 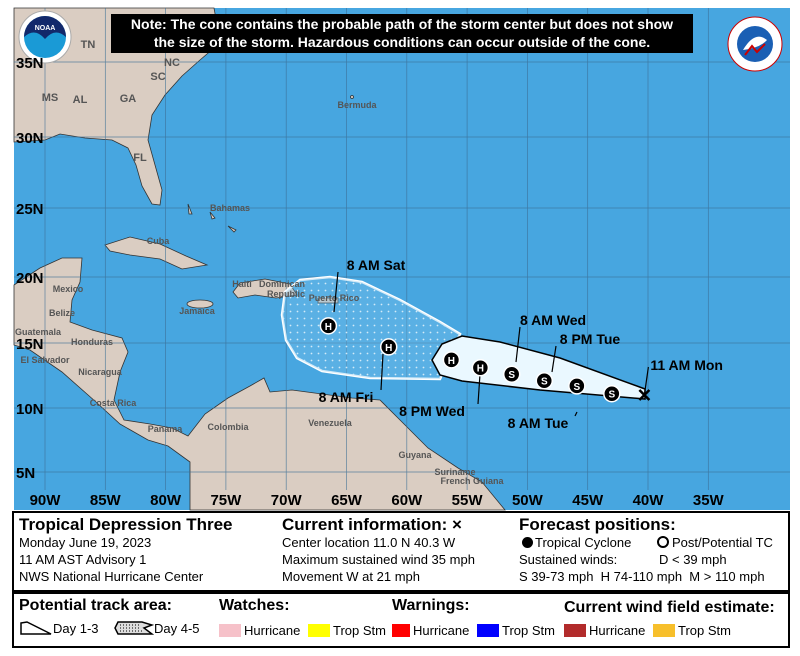 I want to click on lon-label: 75W, so click(x=226, y=500).